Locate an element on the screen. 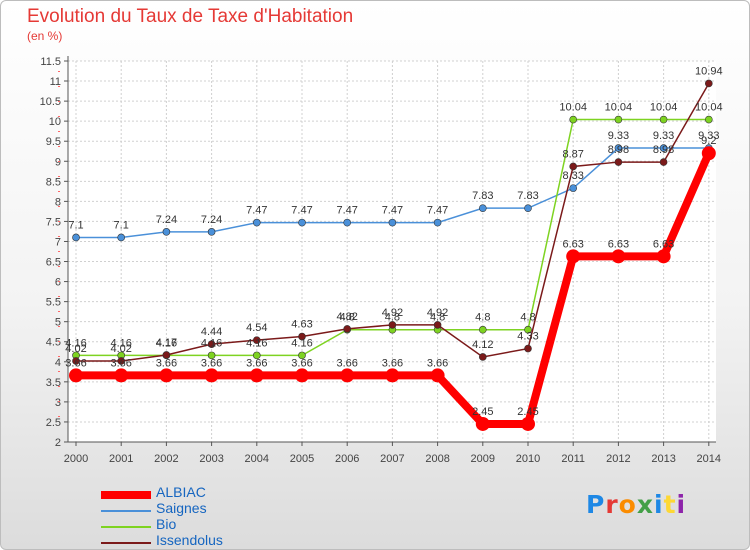 The width and height of the screenshot is (750, 550). y-tick-label: 3 is located at coordinates (58, 403).